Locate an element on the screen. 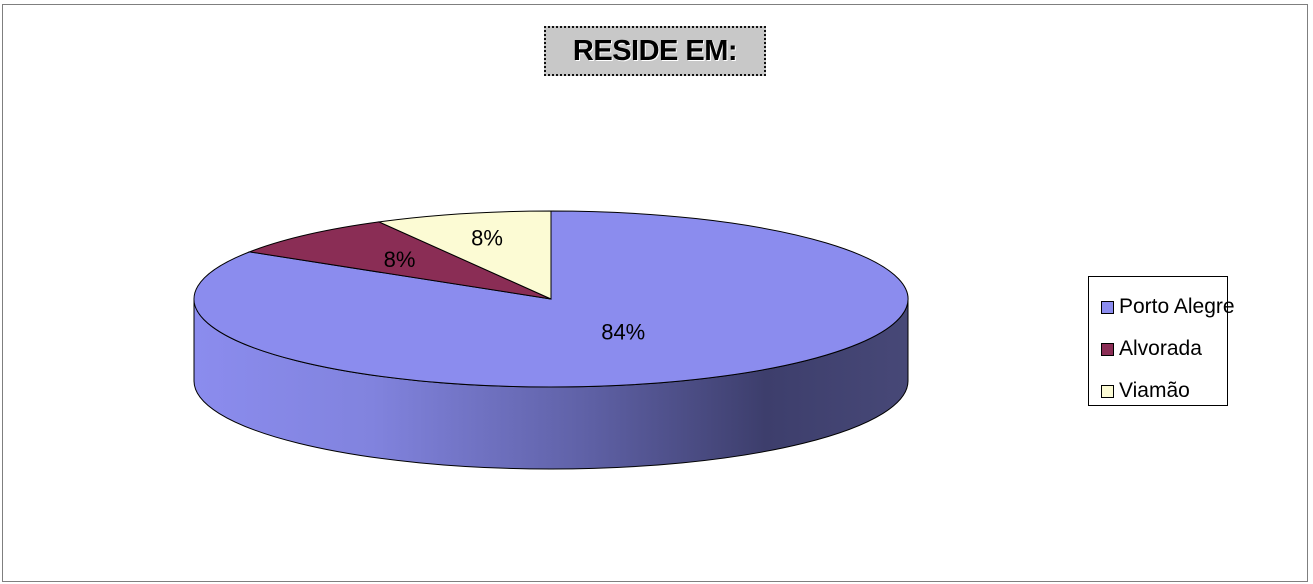  legend-swatch-porto-alegre is located at coordinates (1107, 307).